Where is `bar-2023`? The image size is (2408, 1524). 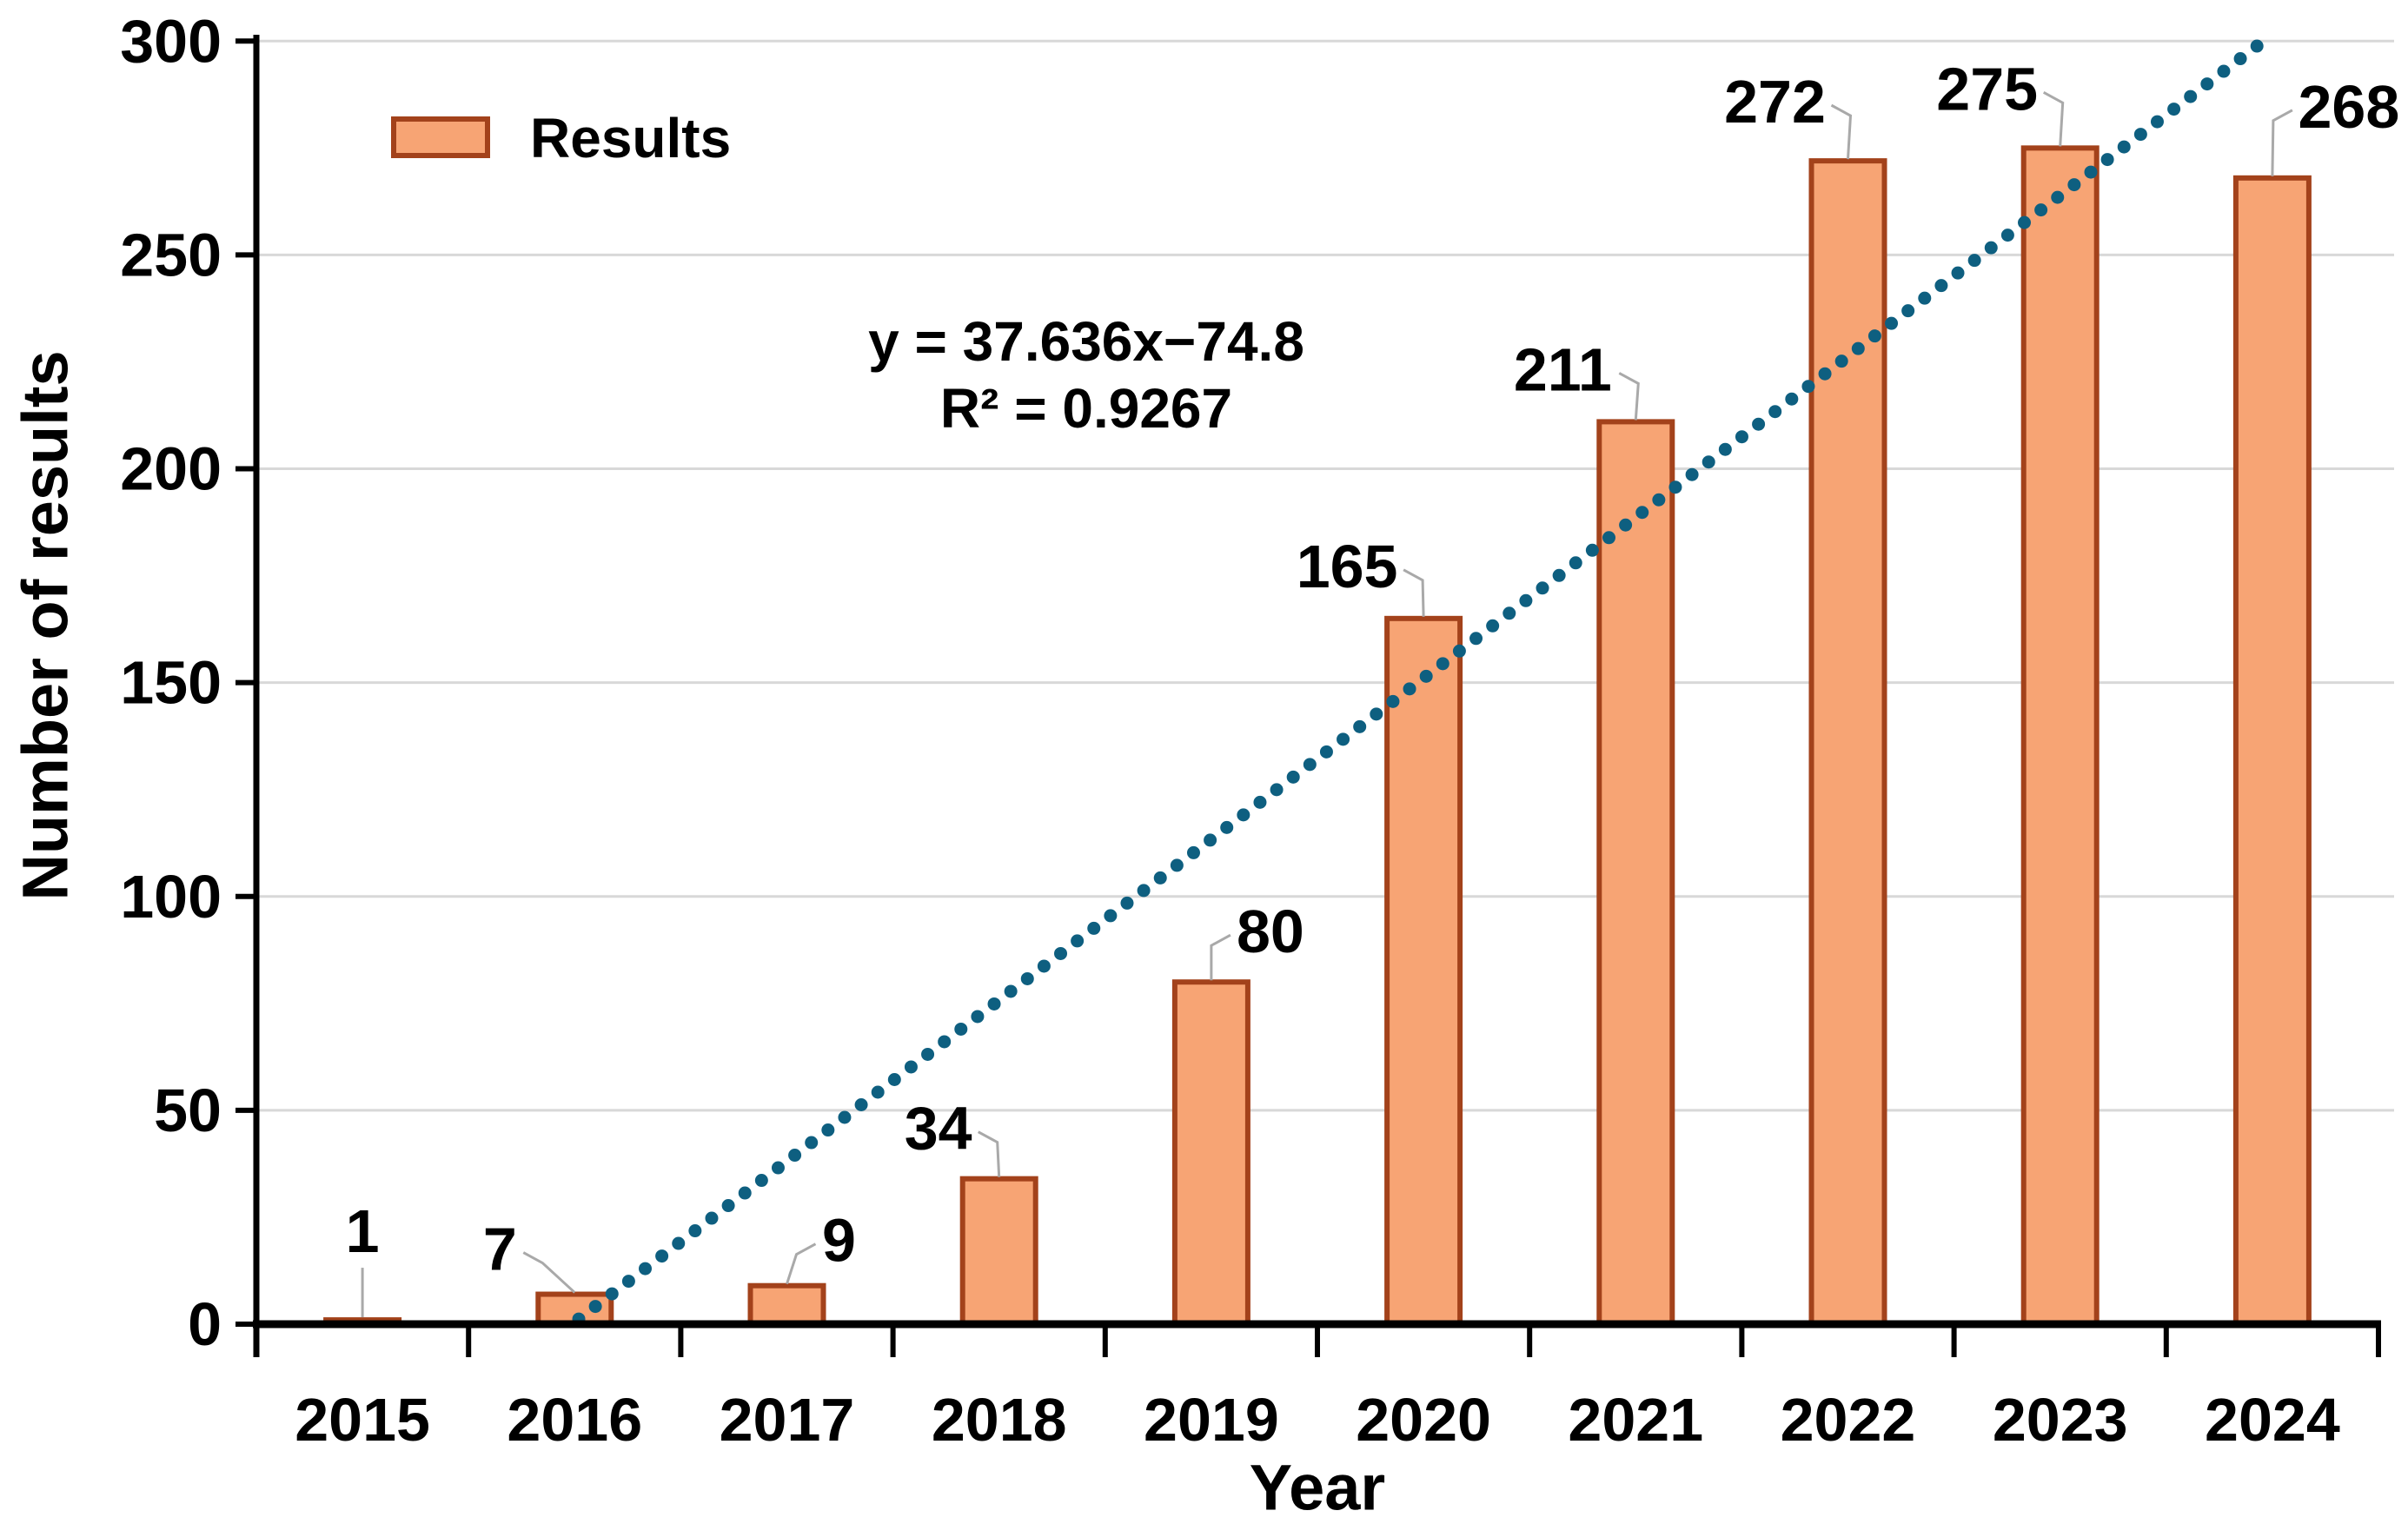 bar-2023 is located at coordinates (2060, 736).